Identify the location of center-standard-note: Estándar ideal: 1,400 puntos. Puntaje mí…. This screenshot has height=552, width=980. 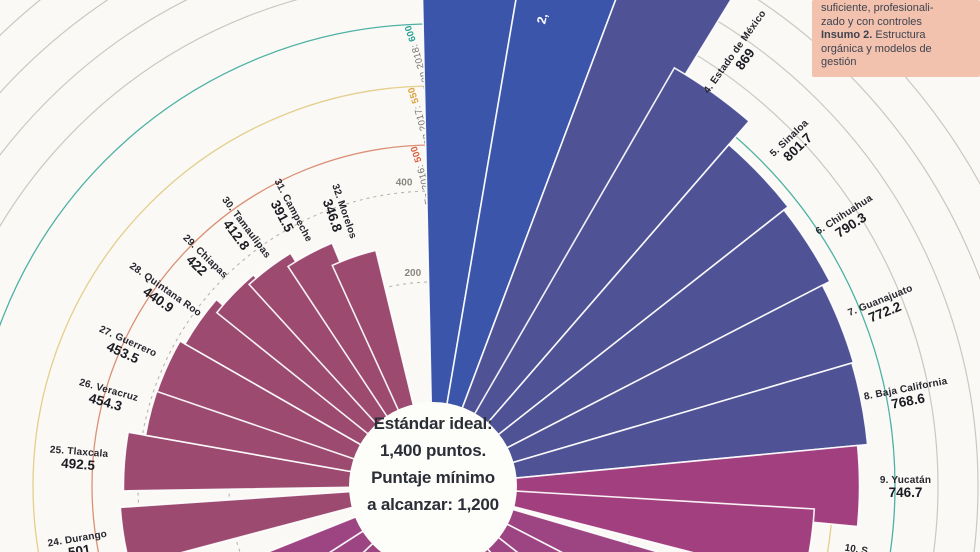
(433, 464).